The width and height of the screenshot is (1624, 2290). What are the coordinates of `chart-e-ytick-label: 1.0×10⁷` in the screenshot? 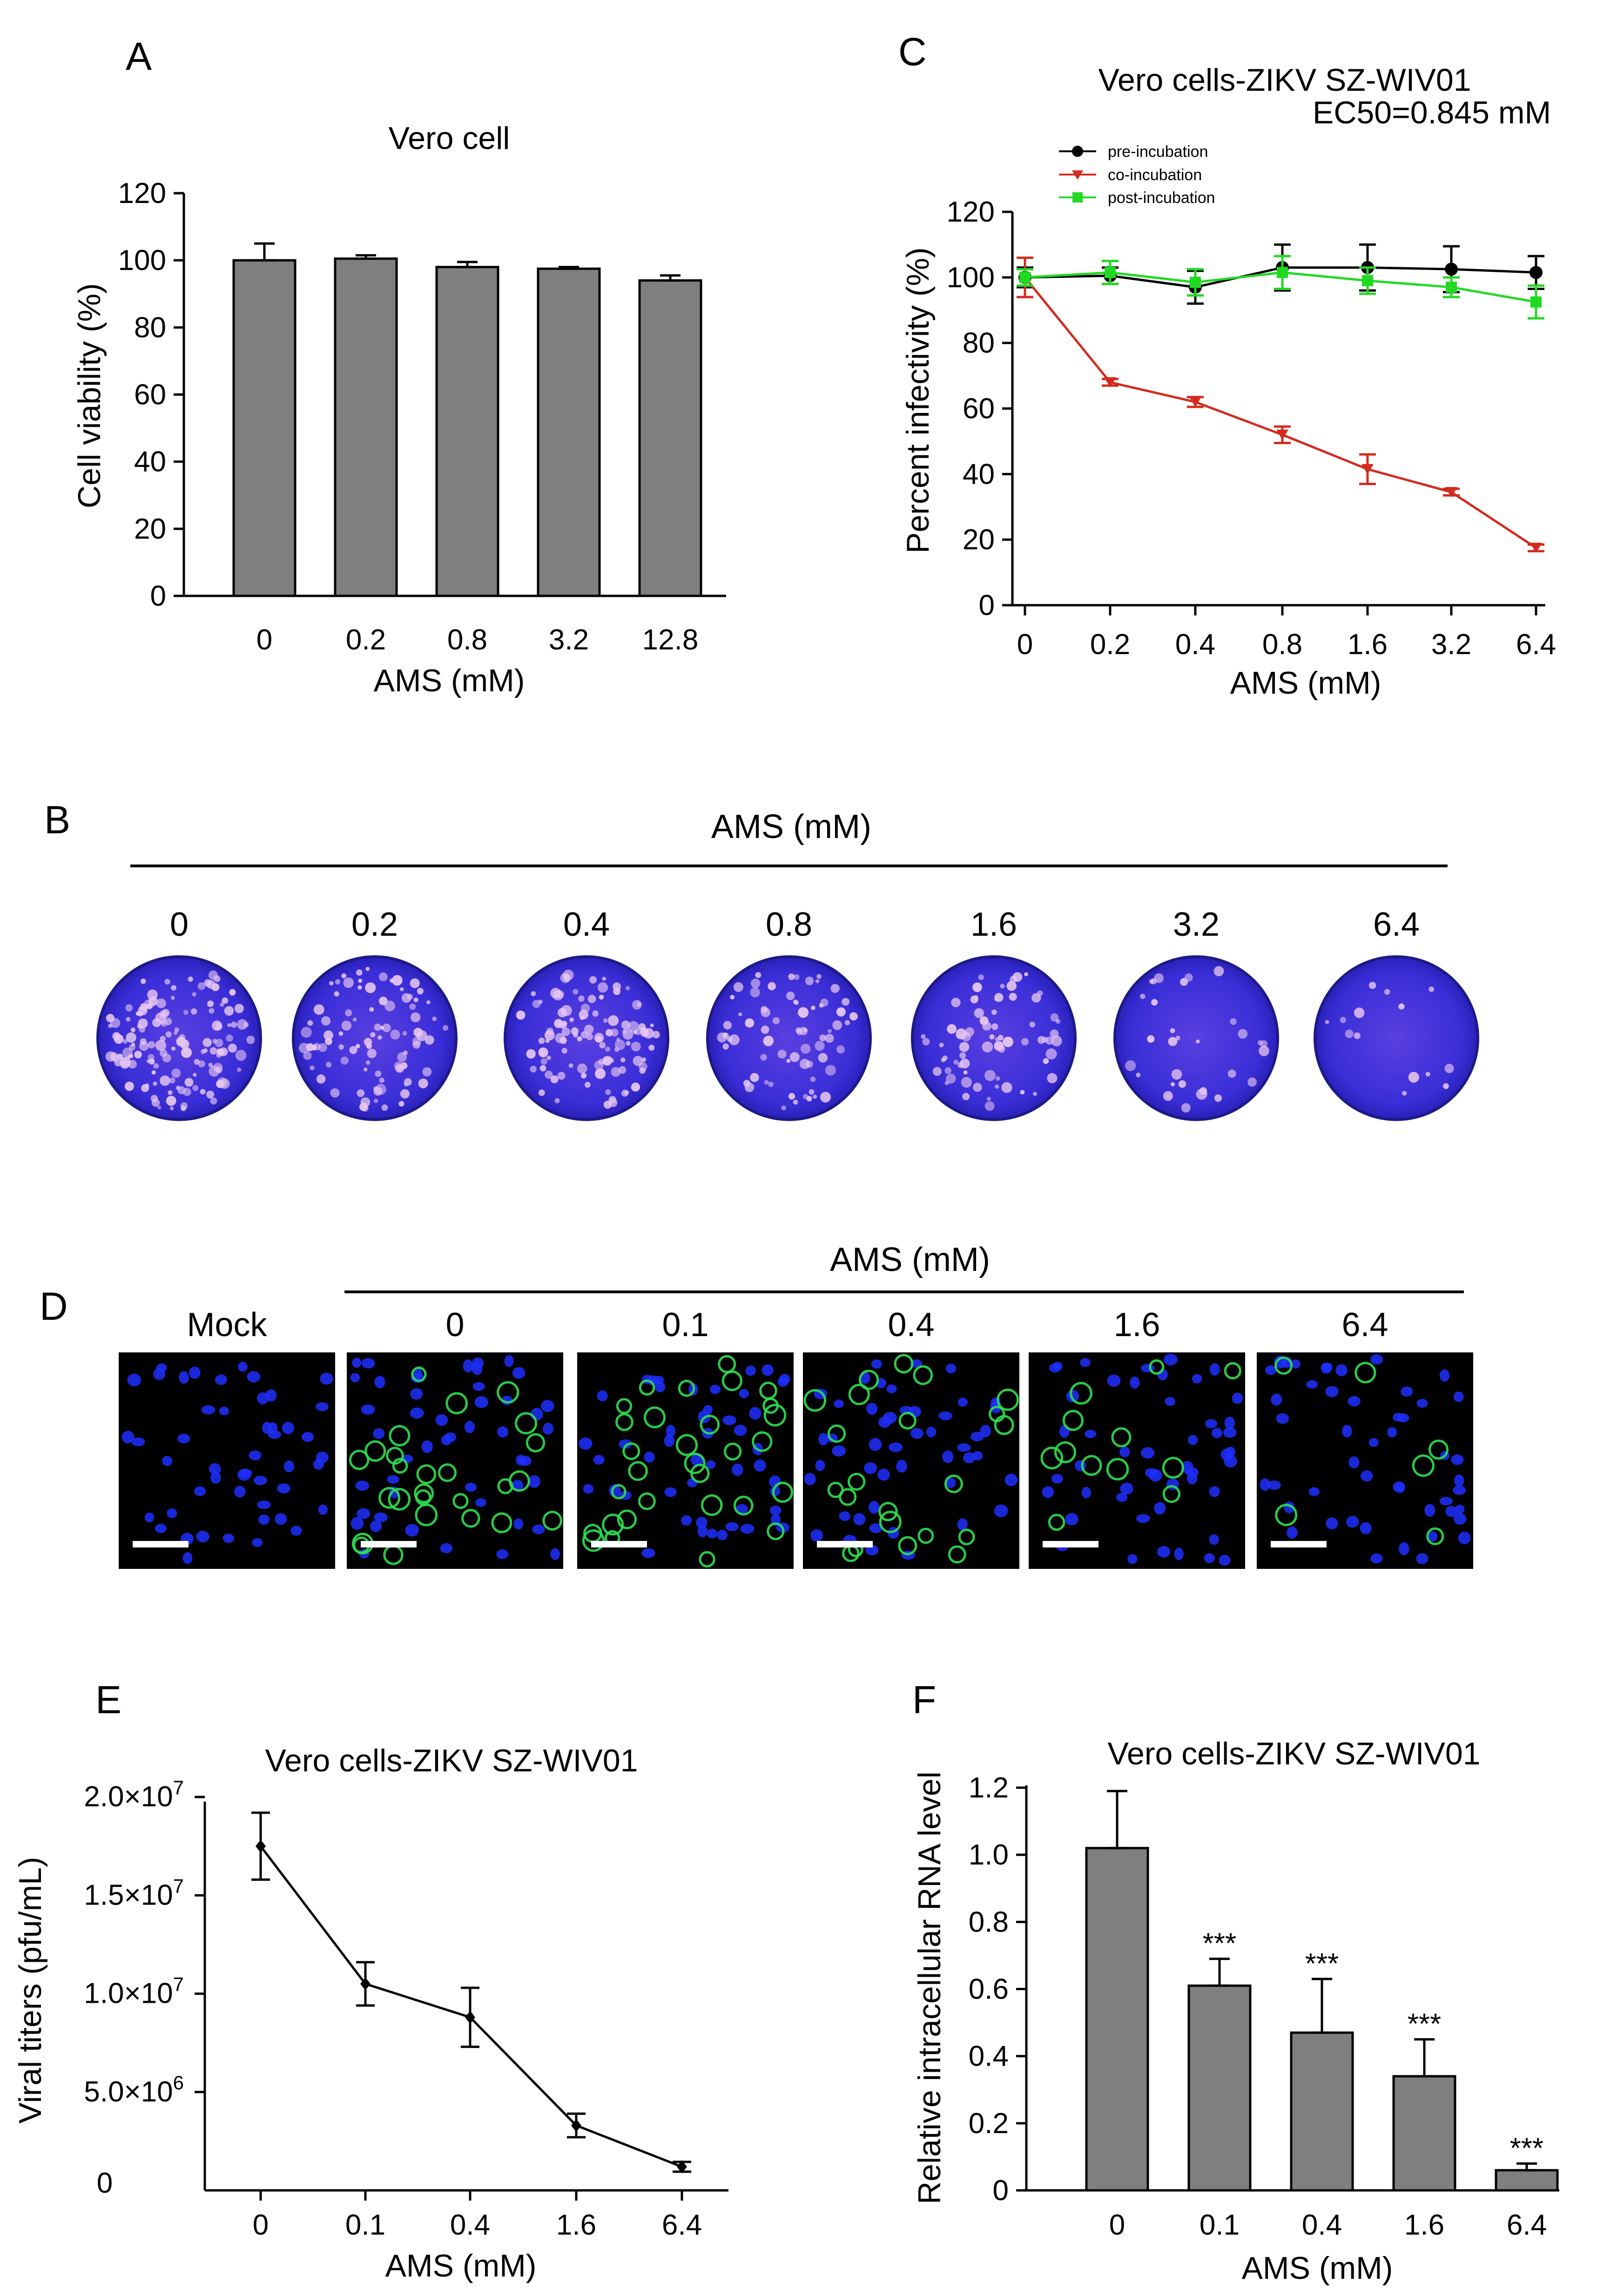 It's located at (134, 1991).